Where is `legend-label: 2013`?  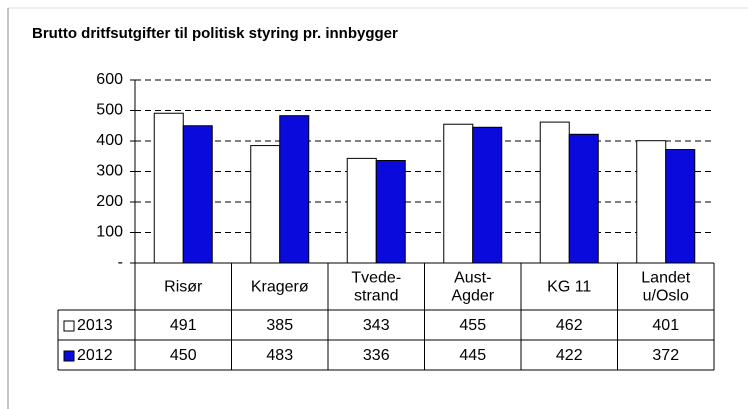 legend-label: 2013 is located at coordinates (95, 325).